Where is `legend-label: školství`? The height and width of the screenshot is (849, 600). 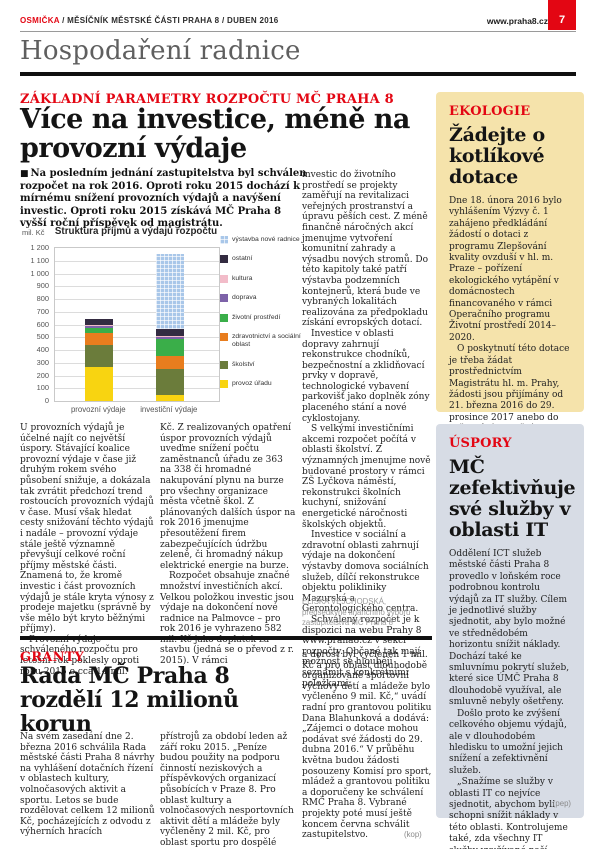 legend-label: školství is located at coordinates (243, 364).